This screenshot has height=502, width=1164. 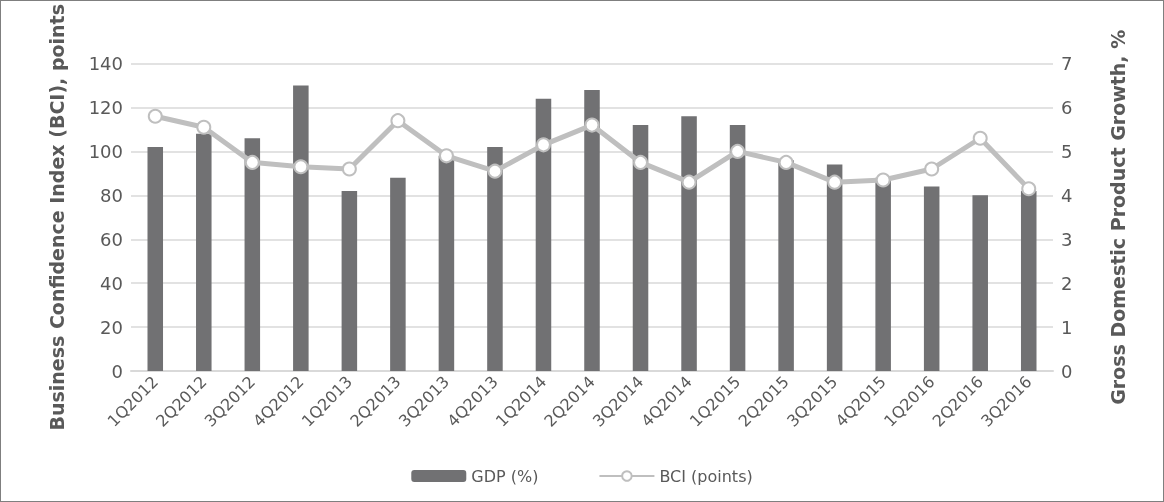 What do you see at coordinates (706, 476) in the screenshot?
I see `legend-label: BCI (points)` at bounding box center [706, 476].